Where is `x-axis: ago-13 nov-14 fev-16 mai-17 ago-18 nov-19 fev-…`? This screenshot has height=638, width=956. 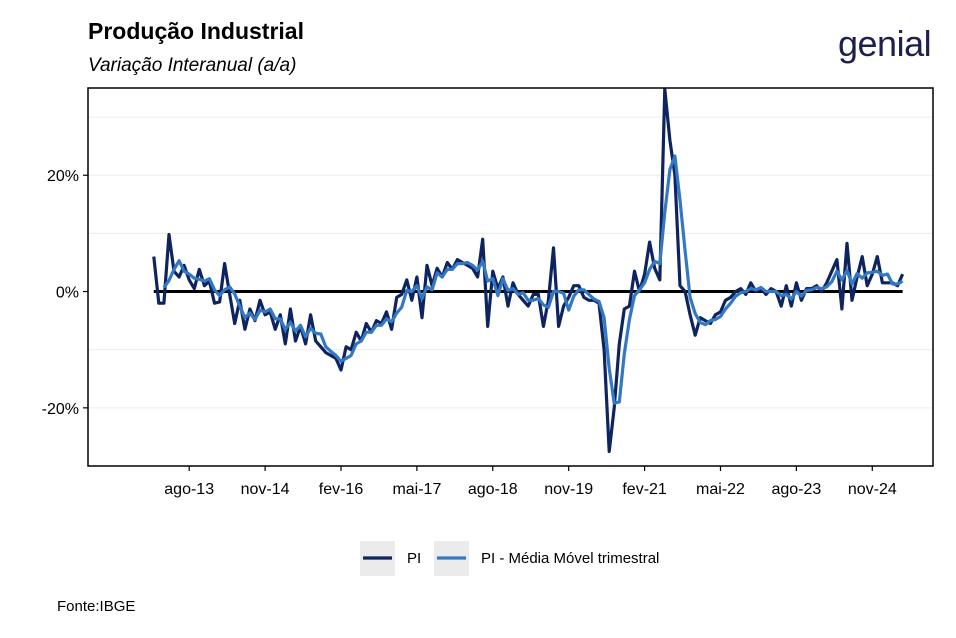 x-axis: ago-13 nov-14 fev-16 mai-17 ago-18 nov-19 fev-… is located at coordinates (530, 482).